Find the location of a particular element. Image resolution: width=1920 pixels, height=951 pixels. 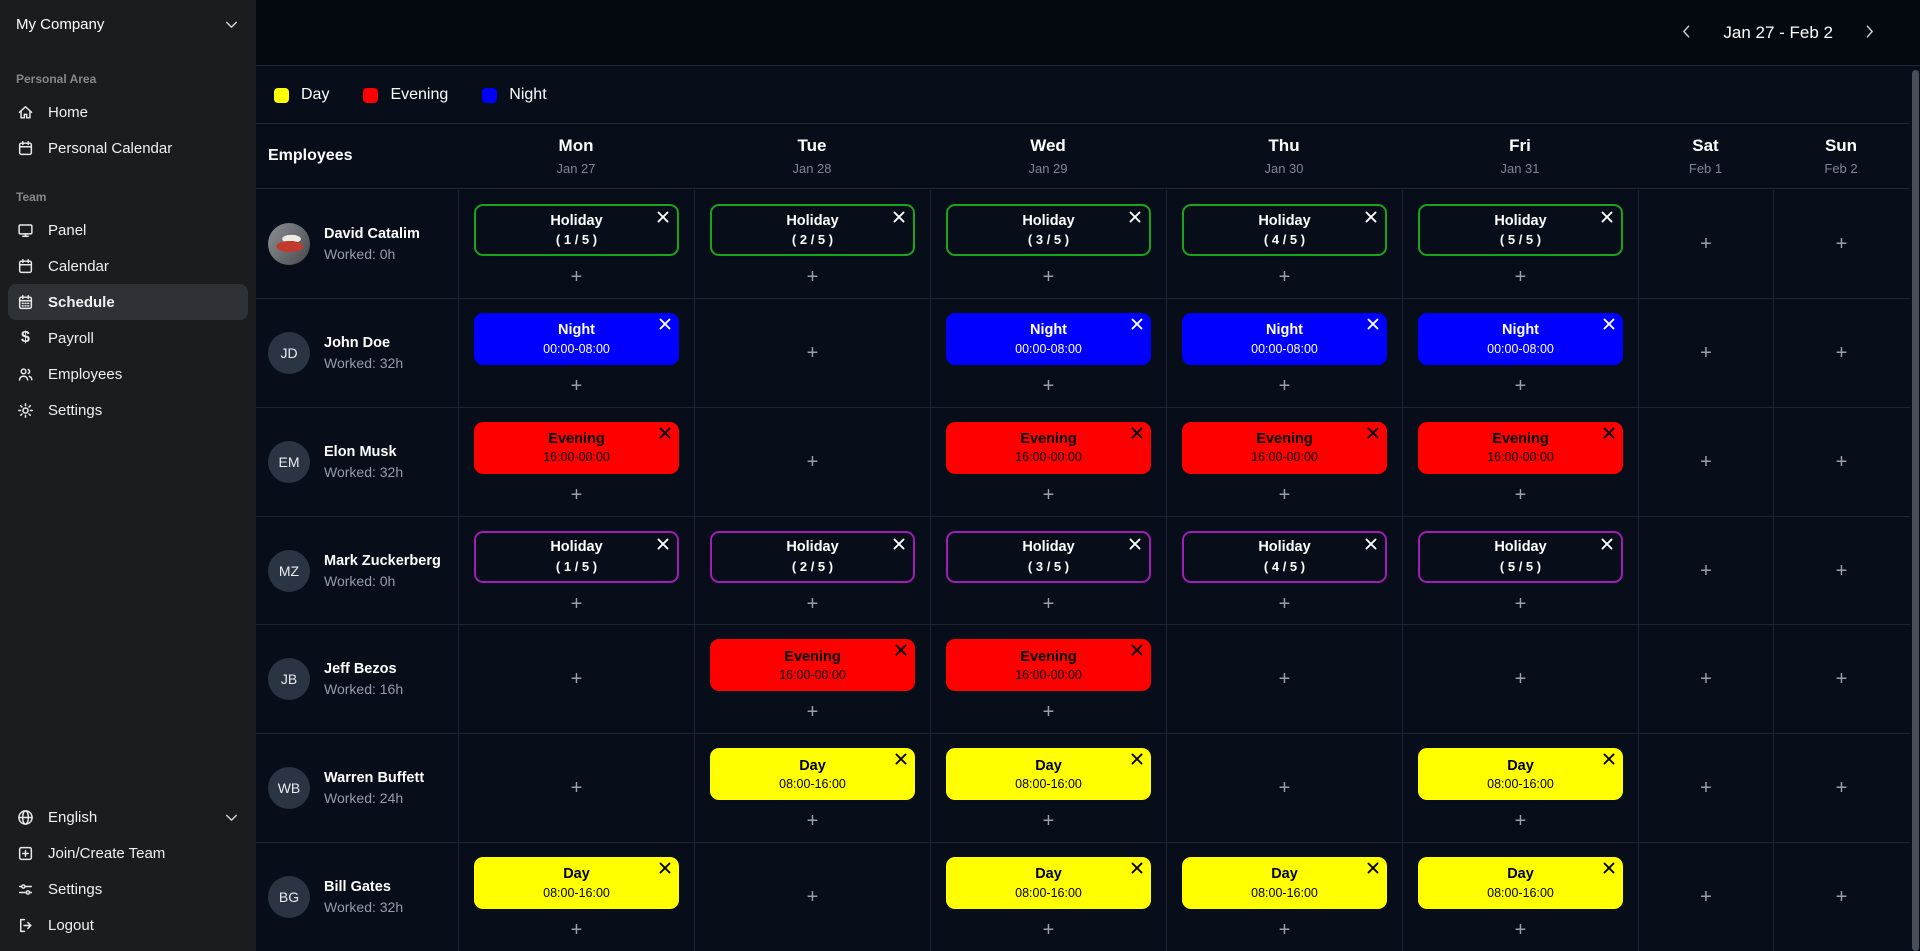

sidebar-footer-item-settings: Settings is located at coordinates (128, 889).